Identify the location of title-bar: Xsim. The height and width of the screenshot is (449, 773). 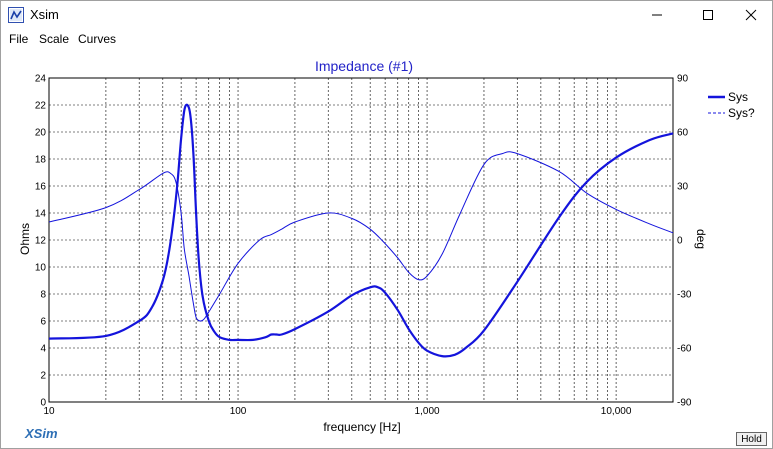
(386, 15).